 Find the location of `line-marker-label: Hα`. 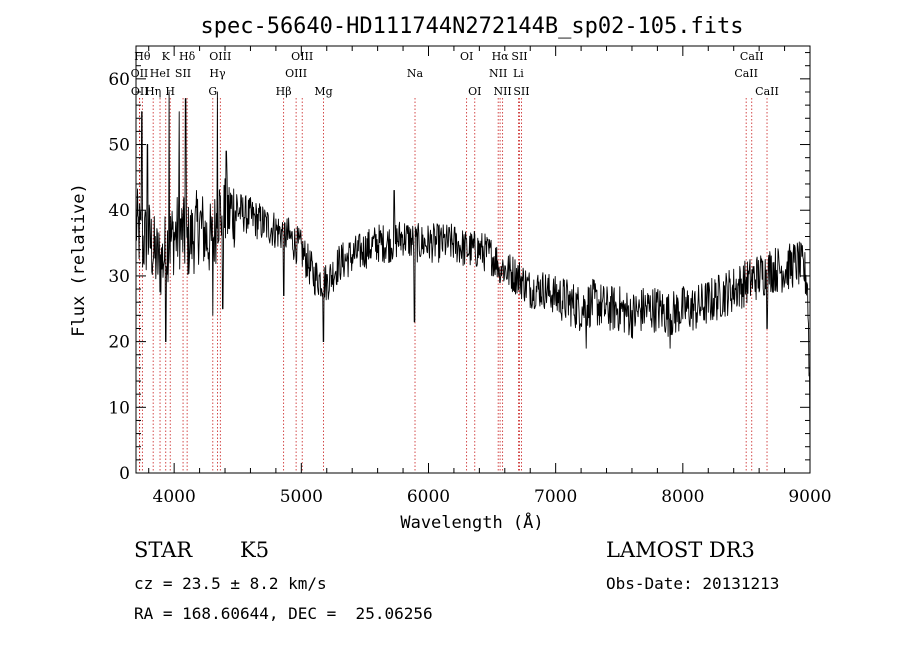

line-marker-label: Hα is located at coordinates (501, 56).